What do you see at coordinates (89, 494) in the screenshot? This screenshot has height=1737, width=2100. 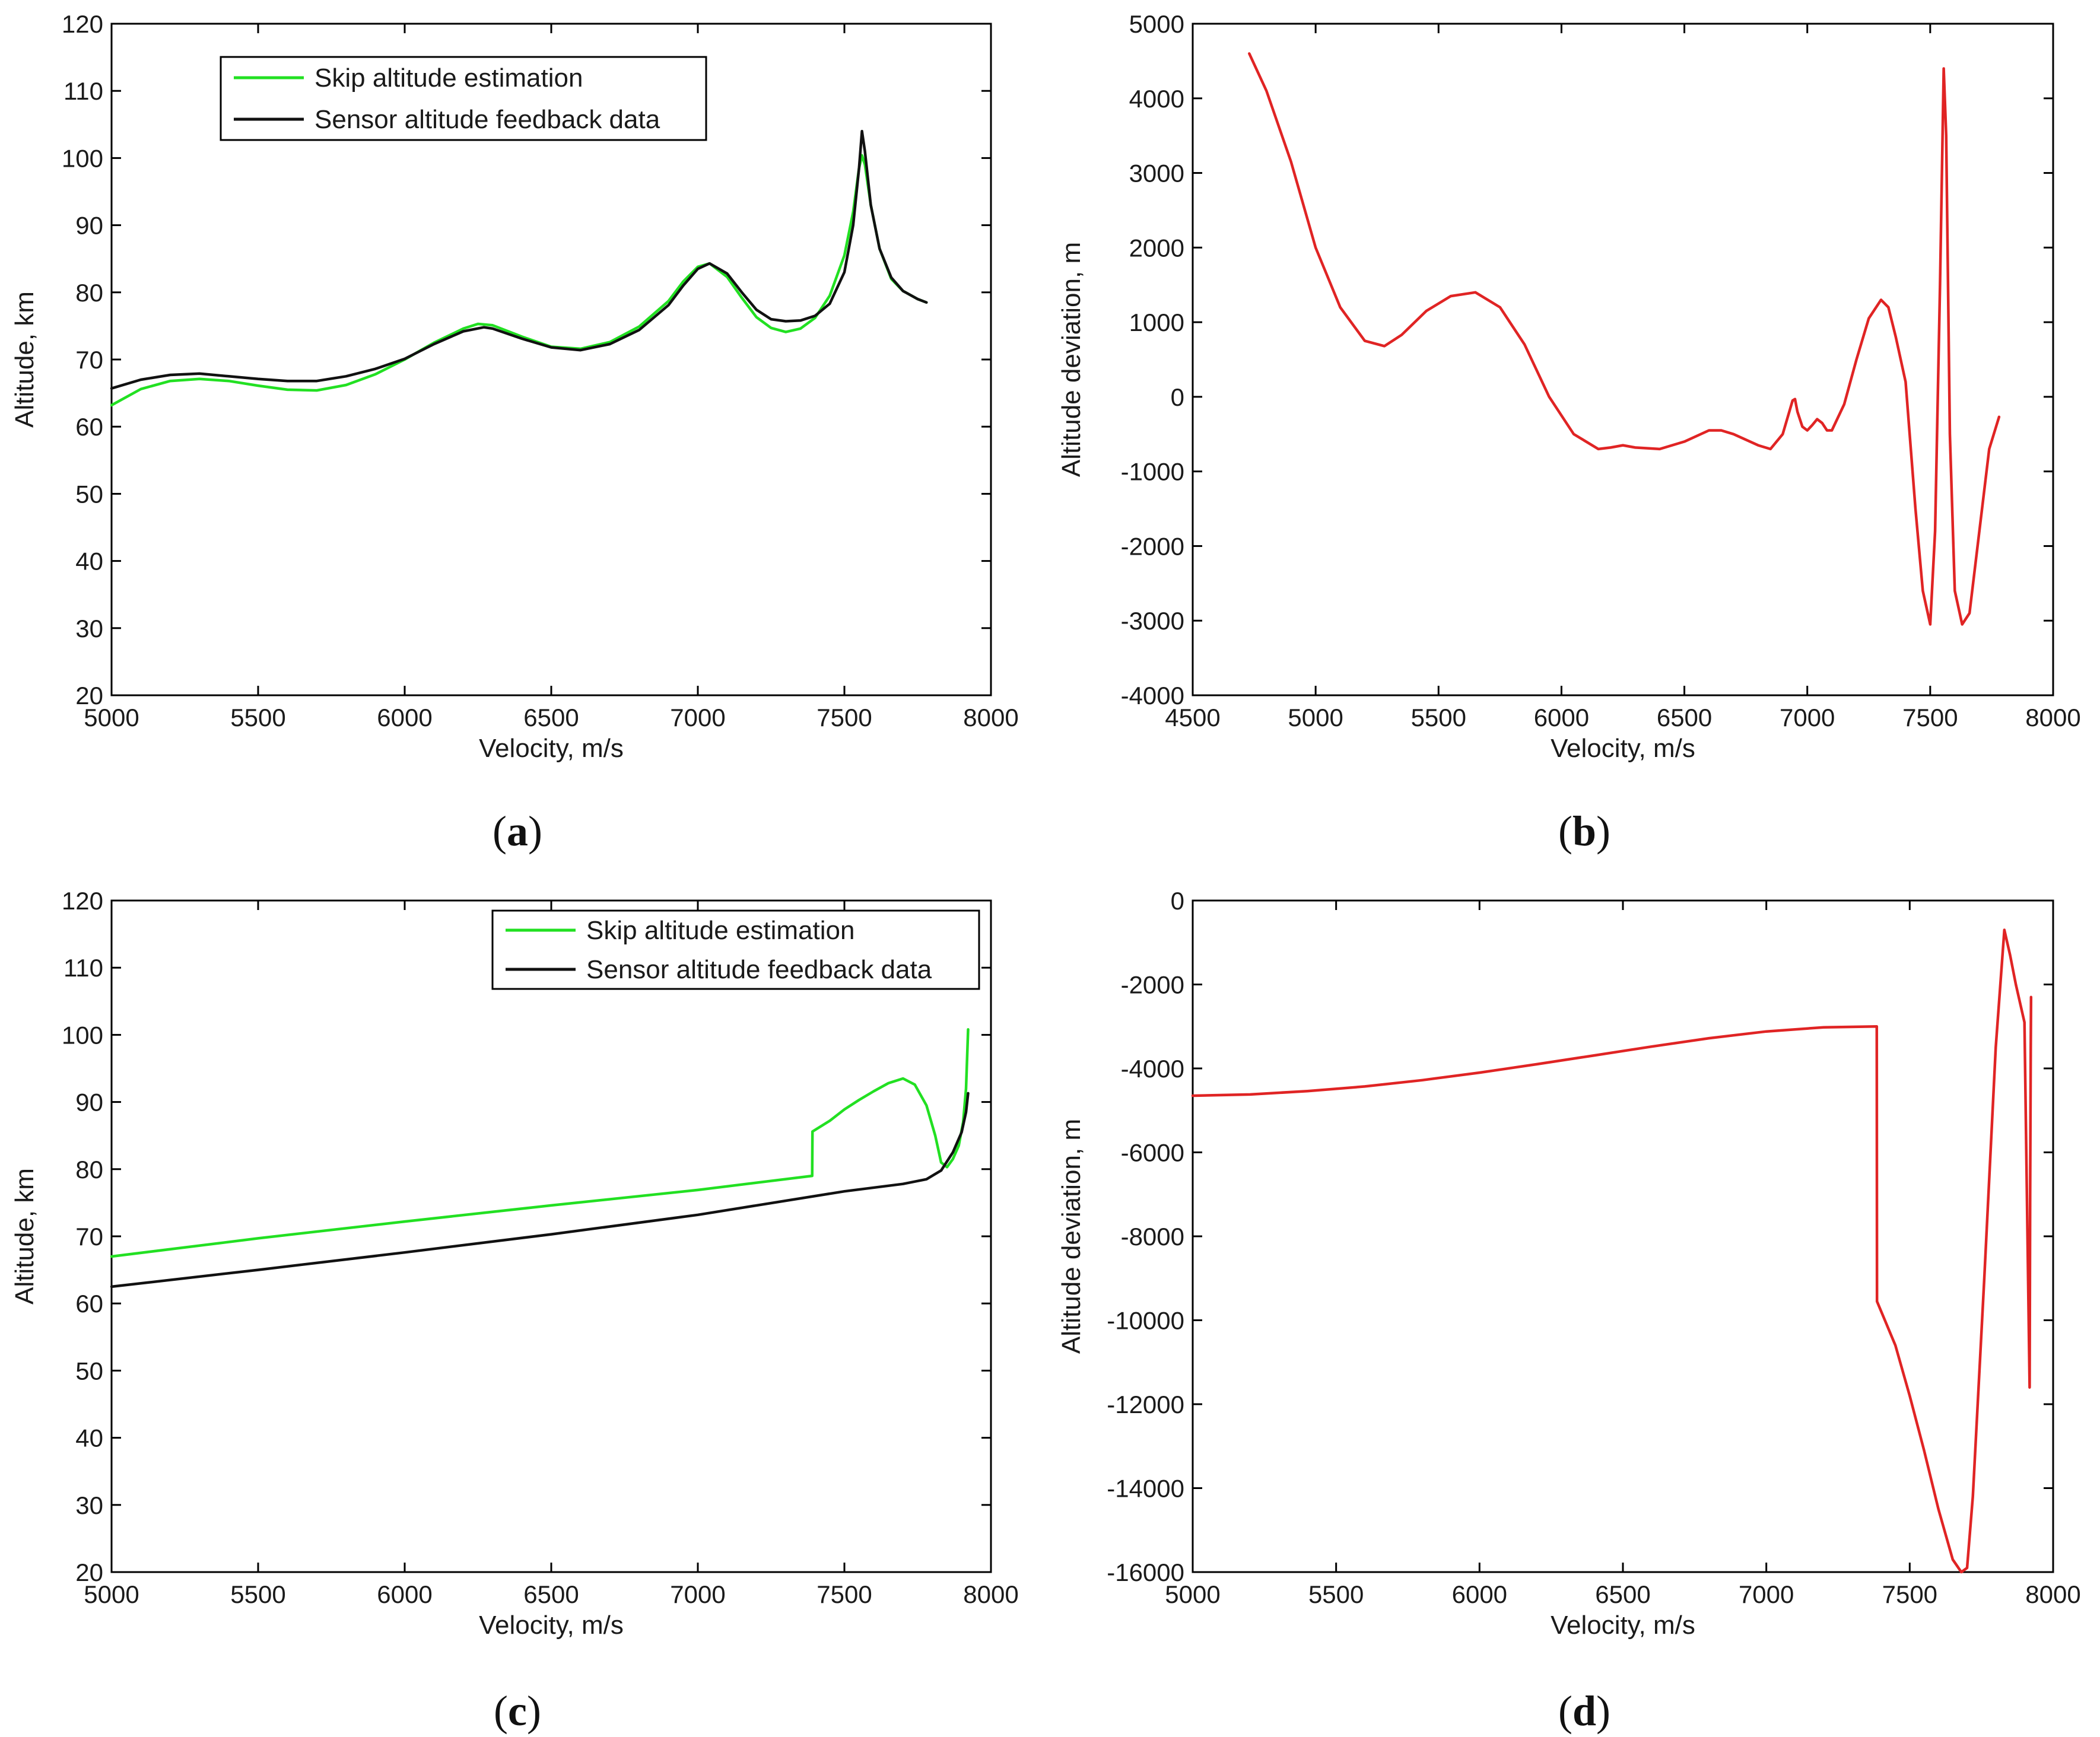 I see `y-tick-label: 50` at bounding box center [89, 494].